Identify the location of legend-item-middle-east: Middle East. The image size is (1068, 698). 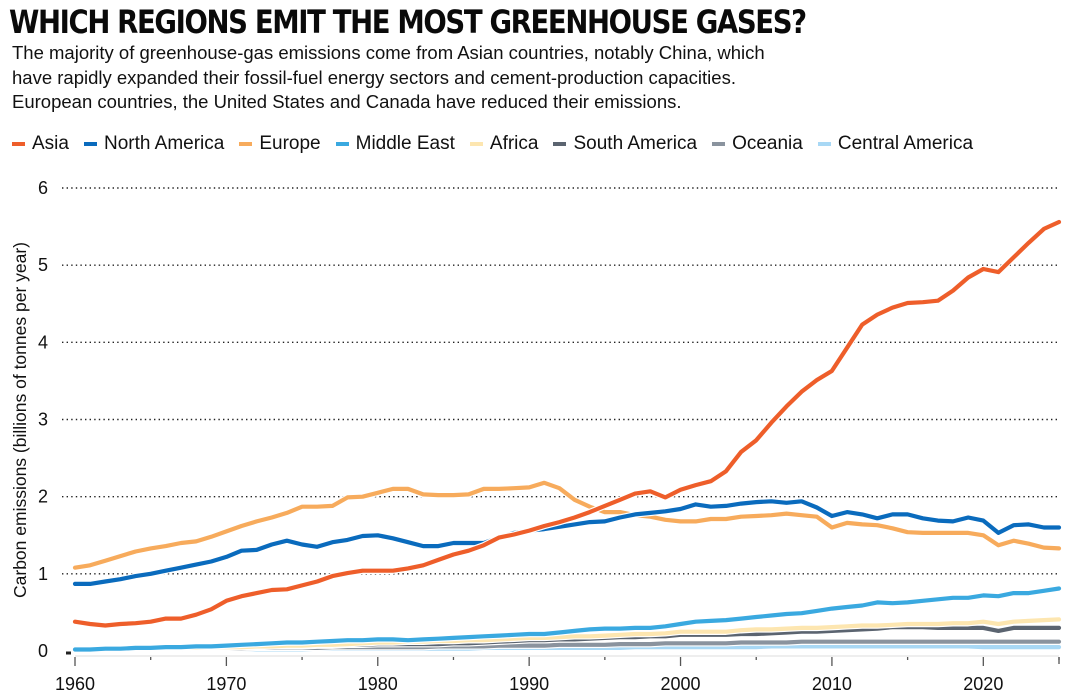
(395, 144).